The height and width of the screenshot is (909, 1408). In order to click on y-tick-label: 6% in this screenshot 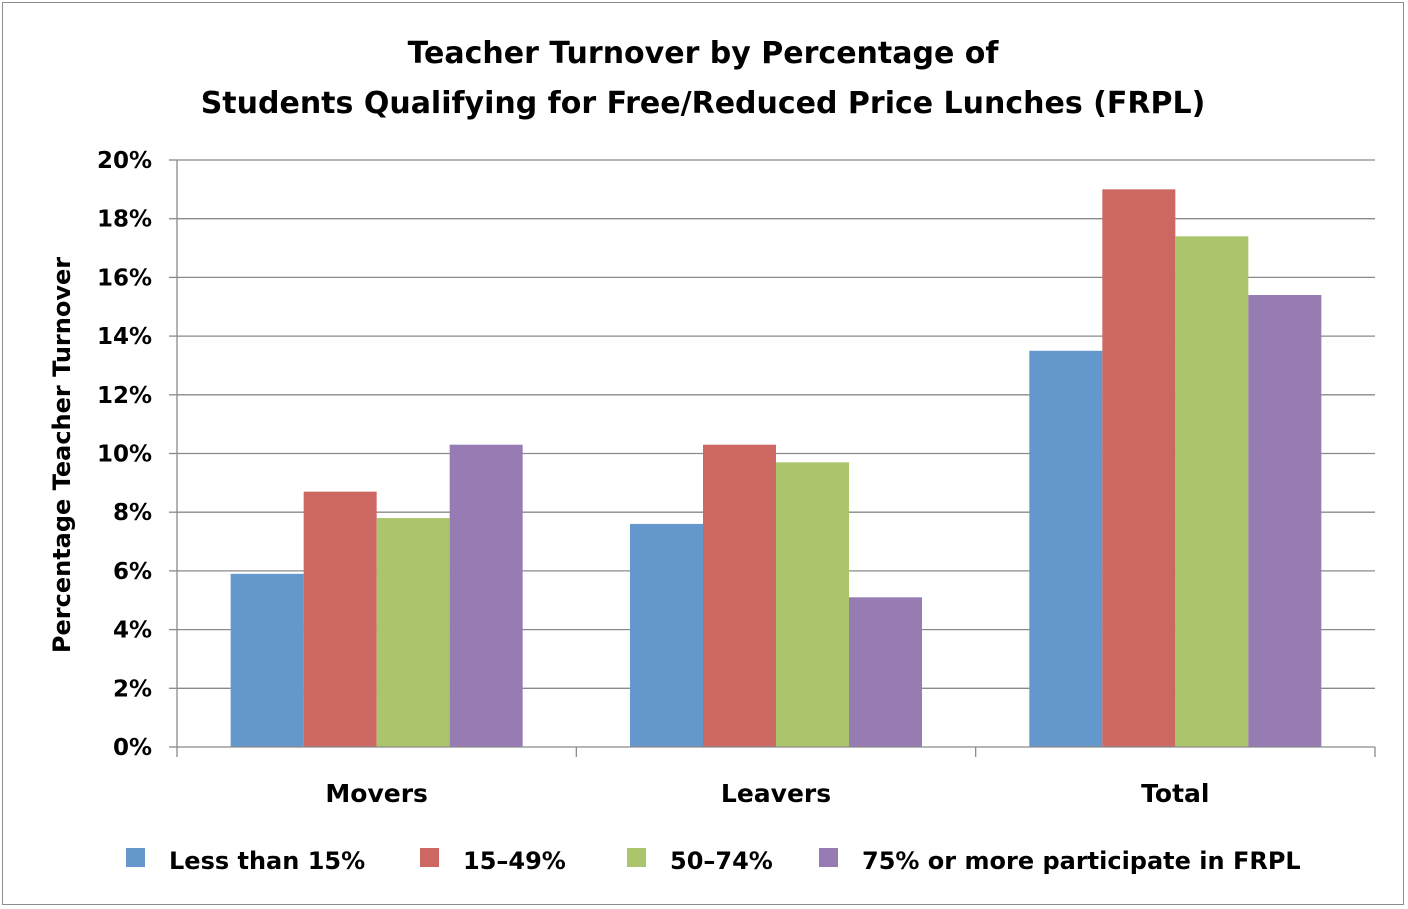, I will do `click(132, 572)`.